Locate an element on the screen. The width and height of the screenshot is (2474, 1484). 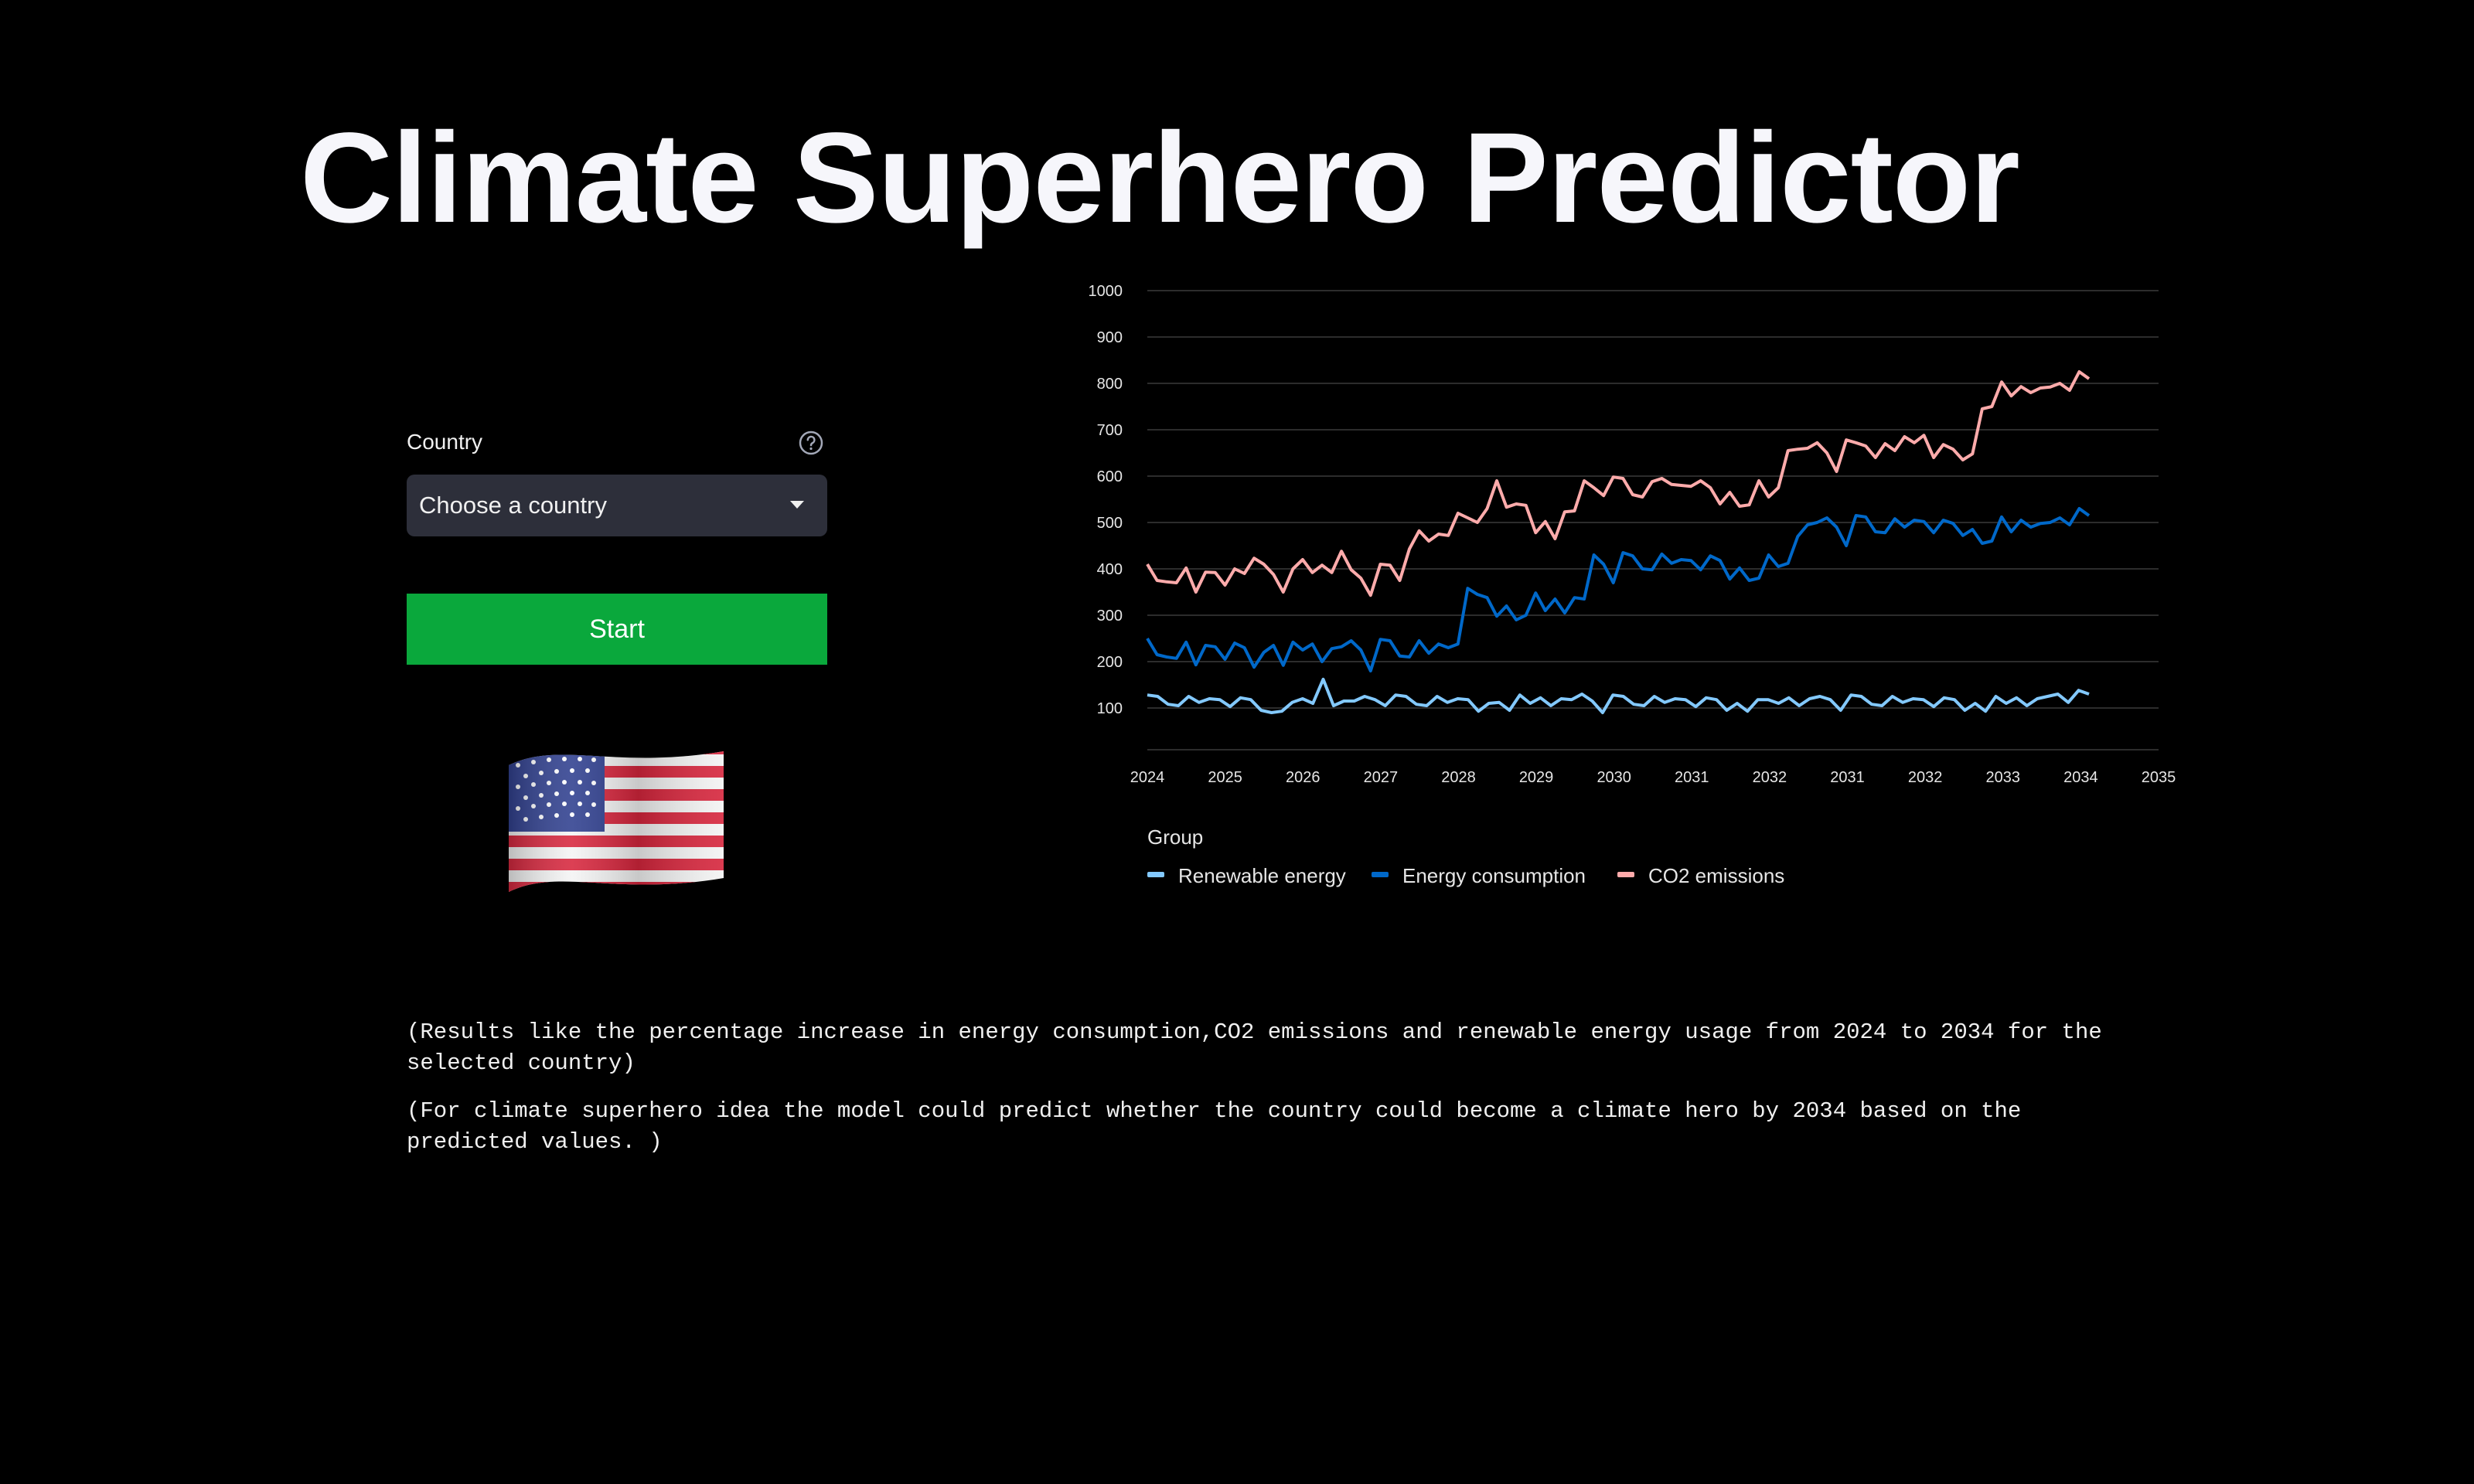
x-tick-label: 2035 is located at coordinates (2159, 777).